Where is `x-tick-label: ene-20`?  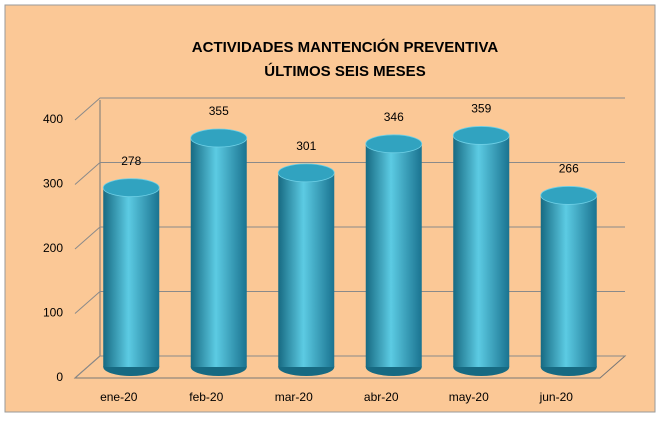 x-tick-label: ene-20 is located at coordinates (119, 397).